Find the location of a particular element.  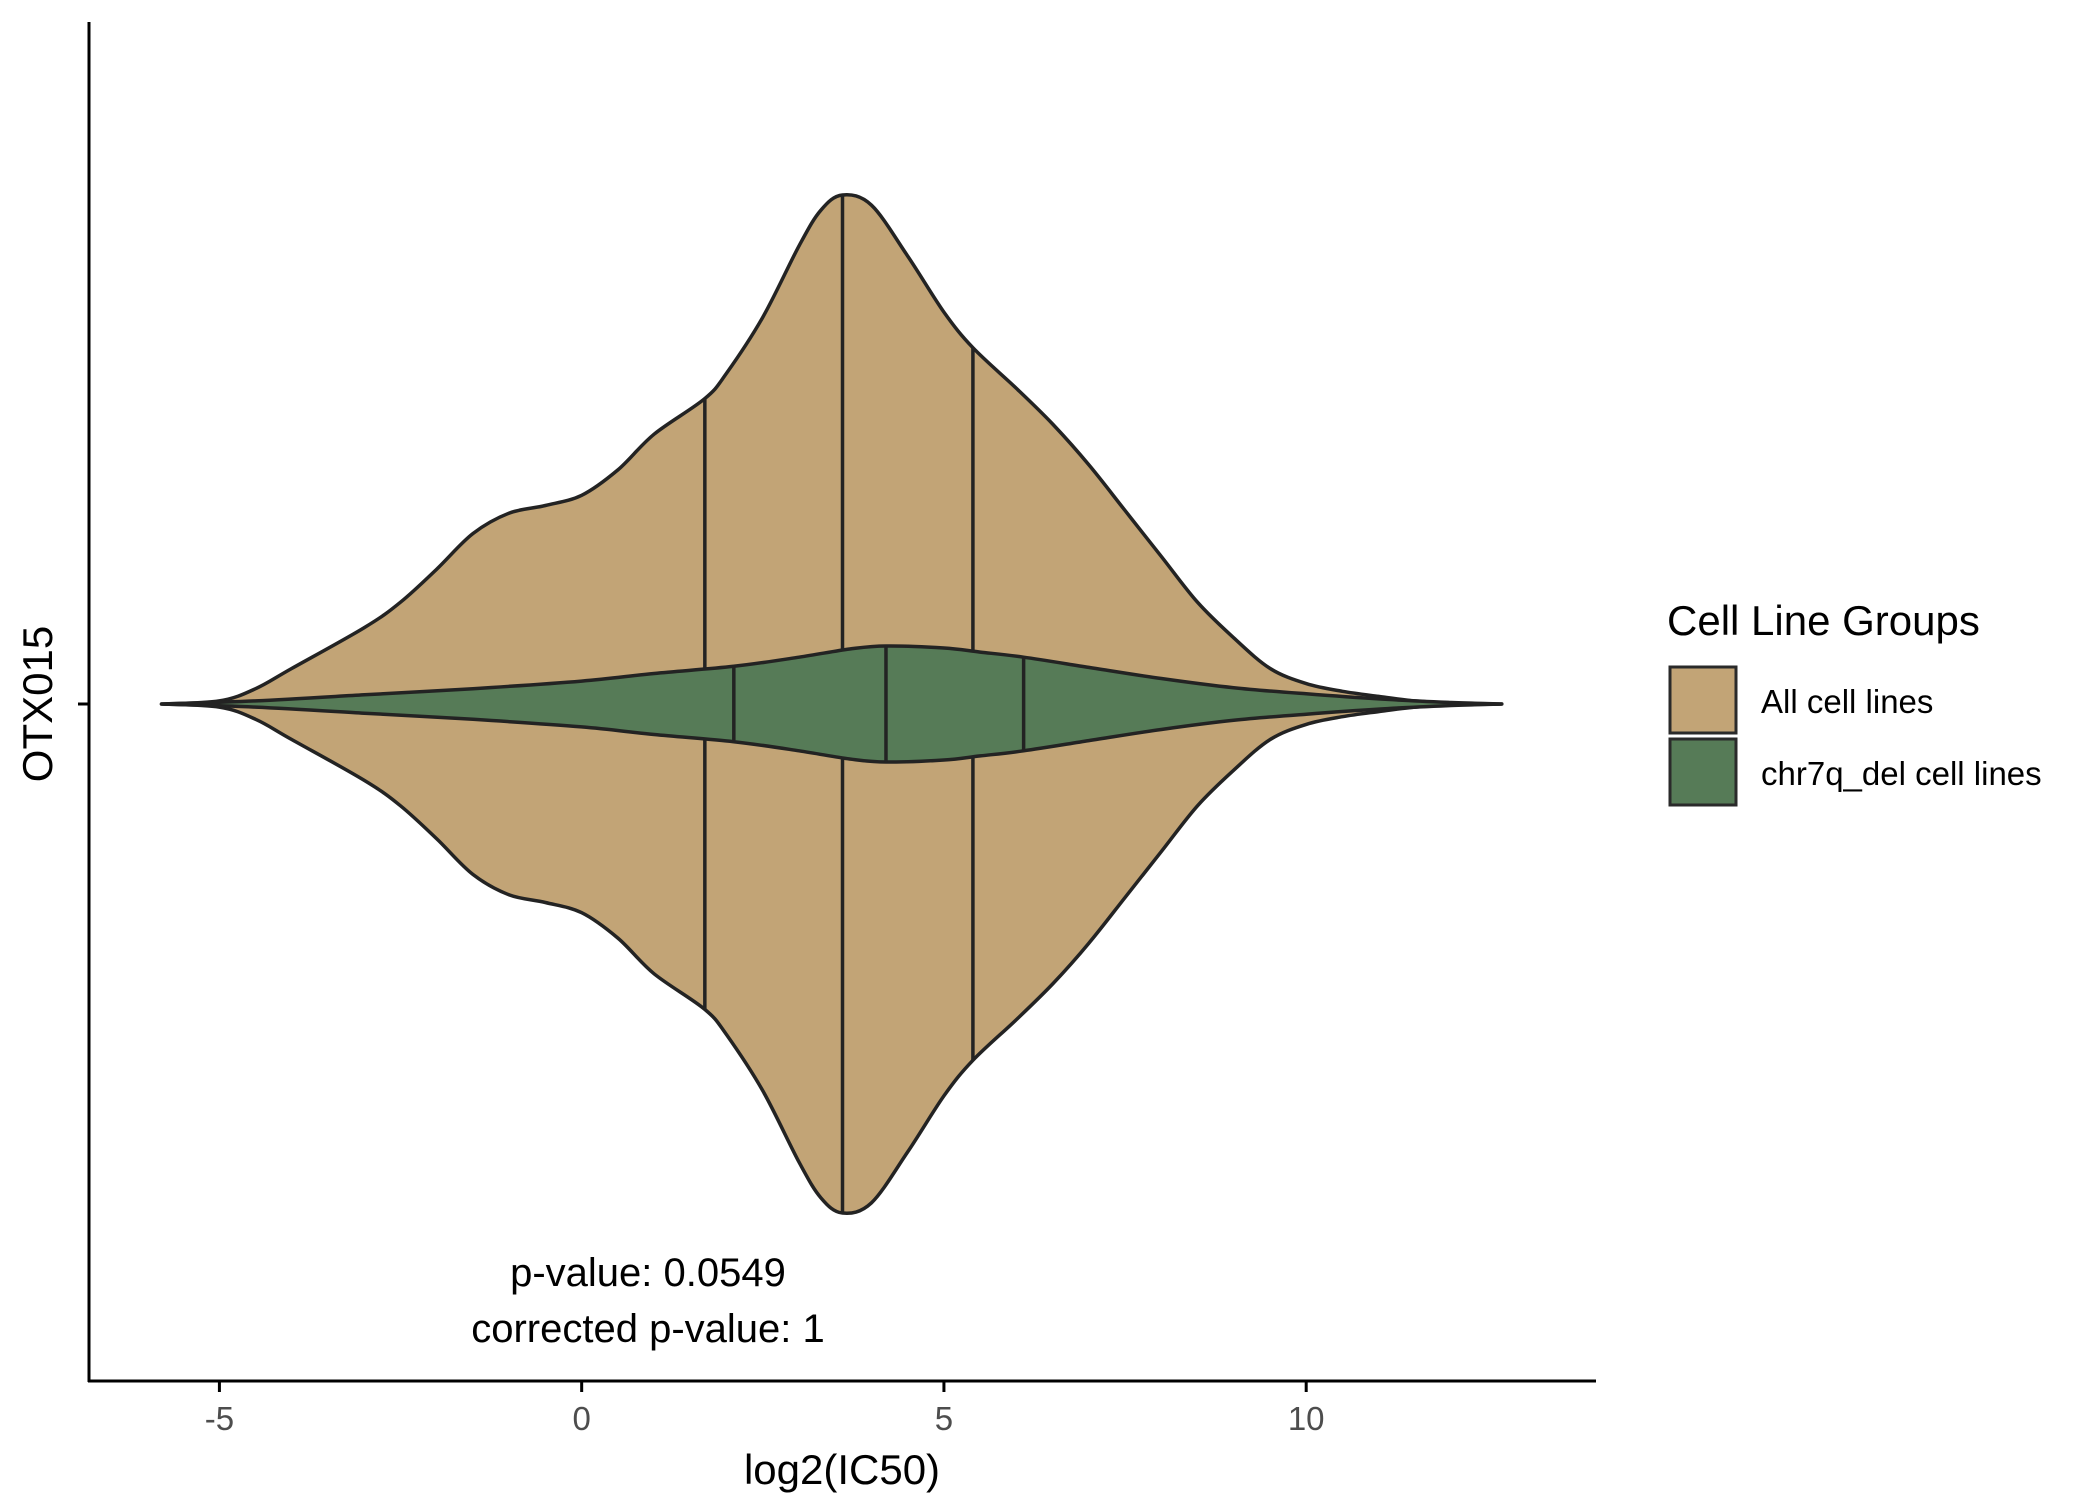

y-ticks: OTX015 is located at coordinates (51, 704).